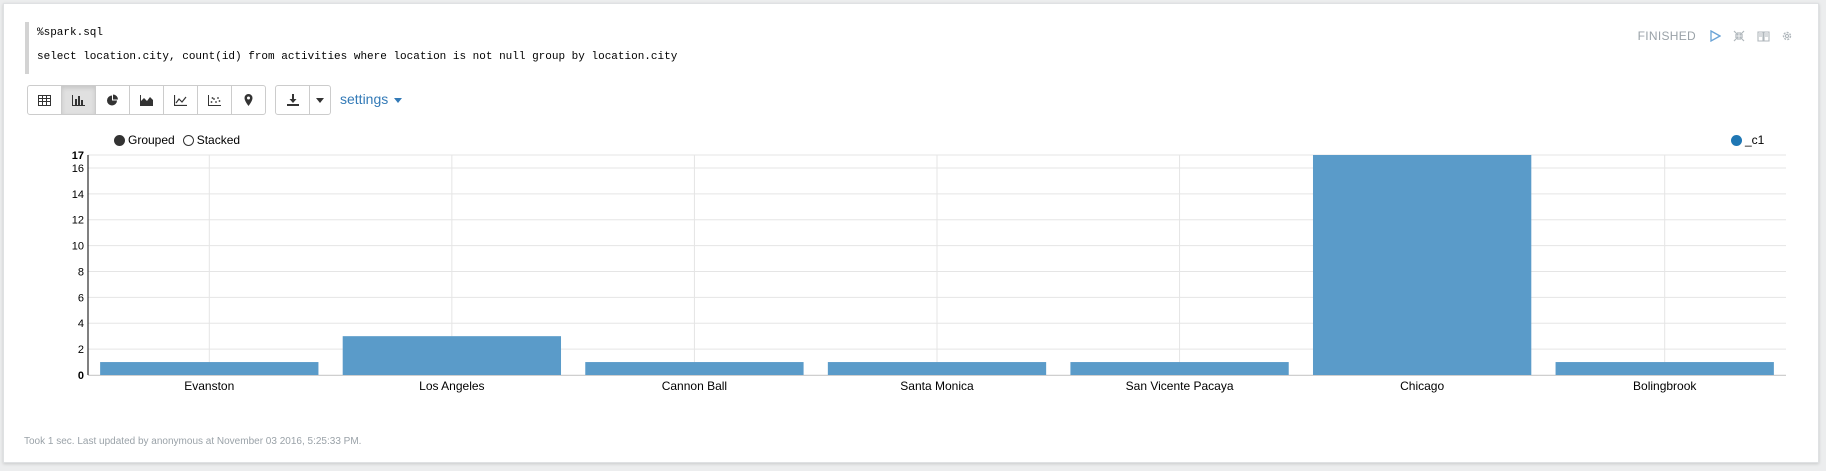 This screenshot has width=1826, height=471. I want to click on visualization-toolbar, so click(146, 100).